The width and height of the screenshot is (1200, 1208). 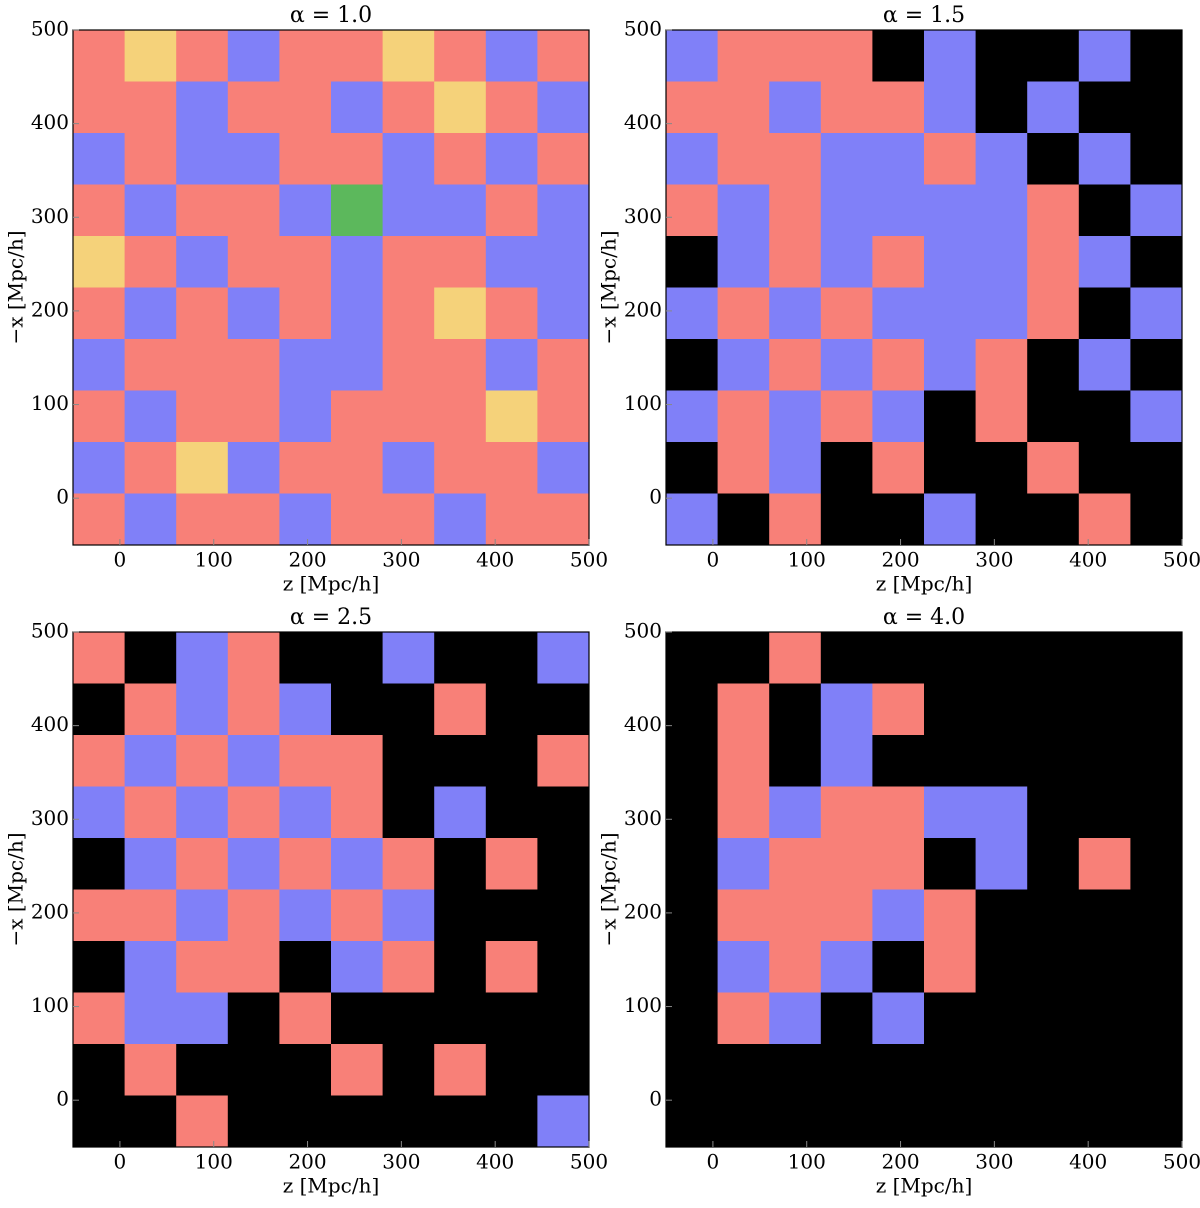 What do you see at coordinates (900, 1162) in the screenshot?
I see `x-tick-label: 200` at bounding box center [900, 1162].